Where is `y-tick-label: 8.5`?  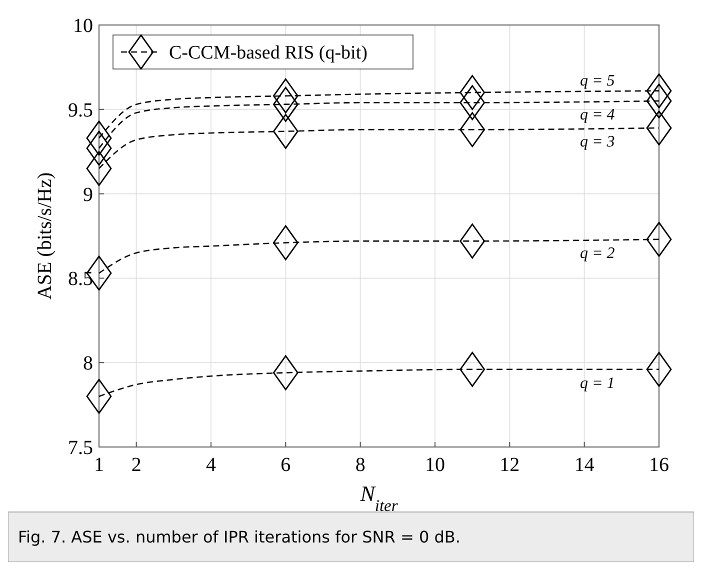 y-tick-label: 8.5 is located at coordinates (80, 279).